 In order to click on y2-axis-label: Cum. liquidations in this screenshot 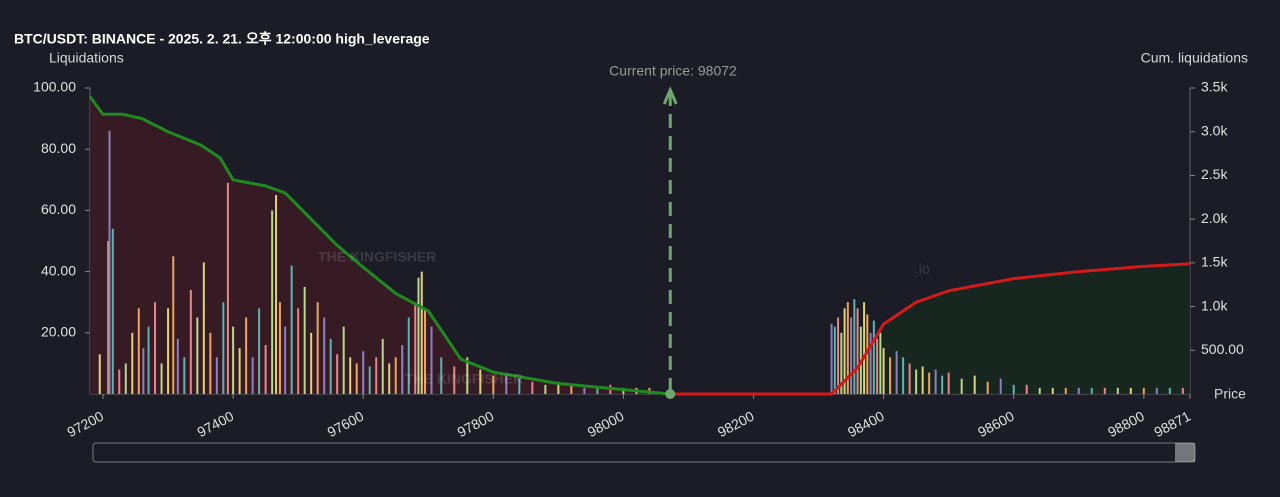, I will do `click(1194, 58)`.